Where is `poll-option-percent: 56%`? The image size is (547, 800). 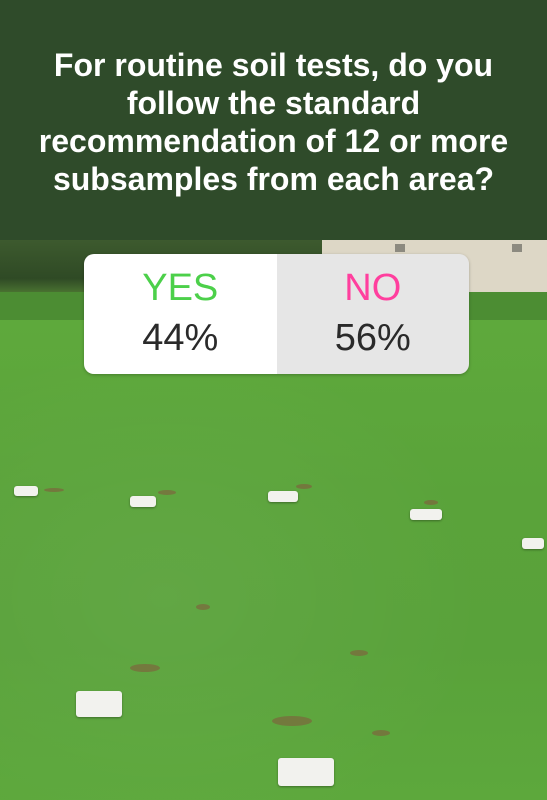 poll-option-percent: 56% is located at coordinates (372, 338).